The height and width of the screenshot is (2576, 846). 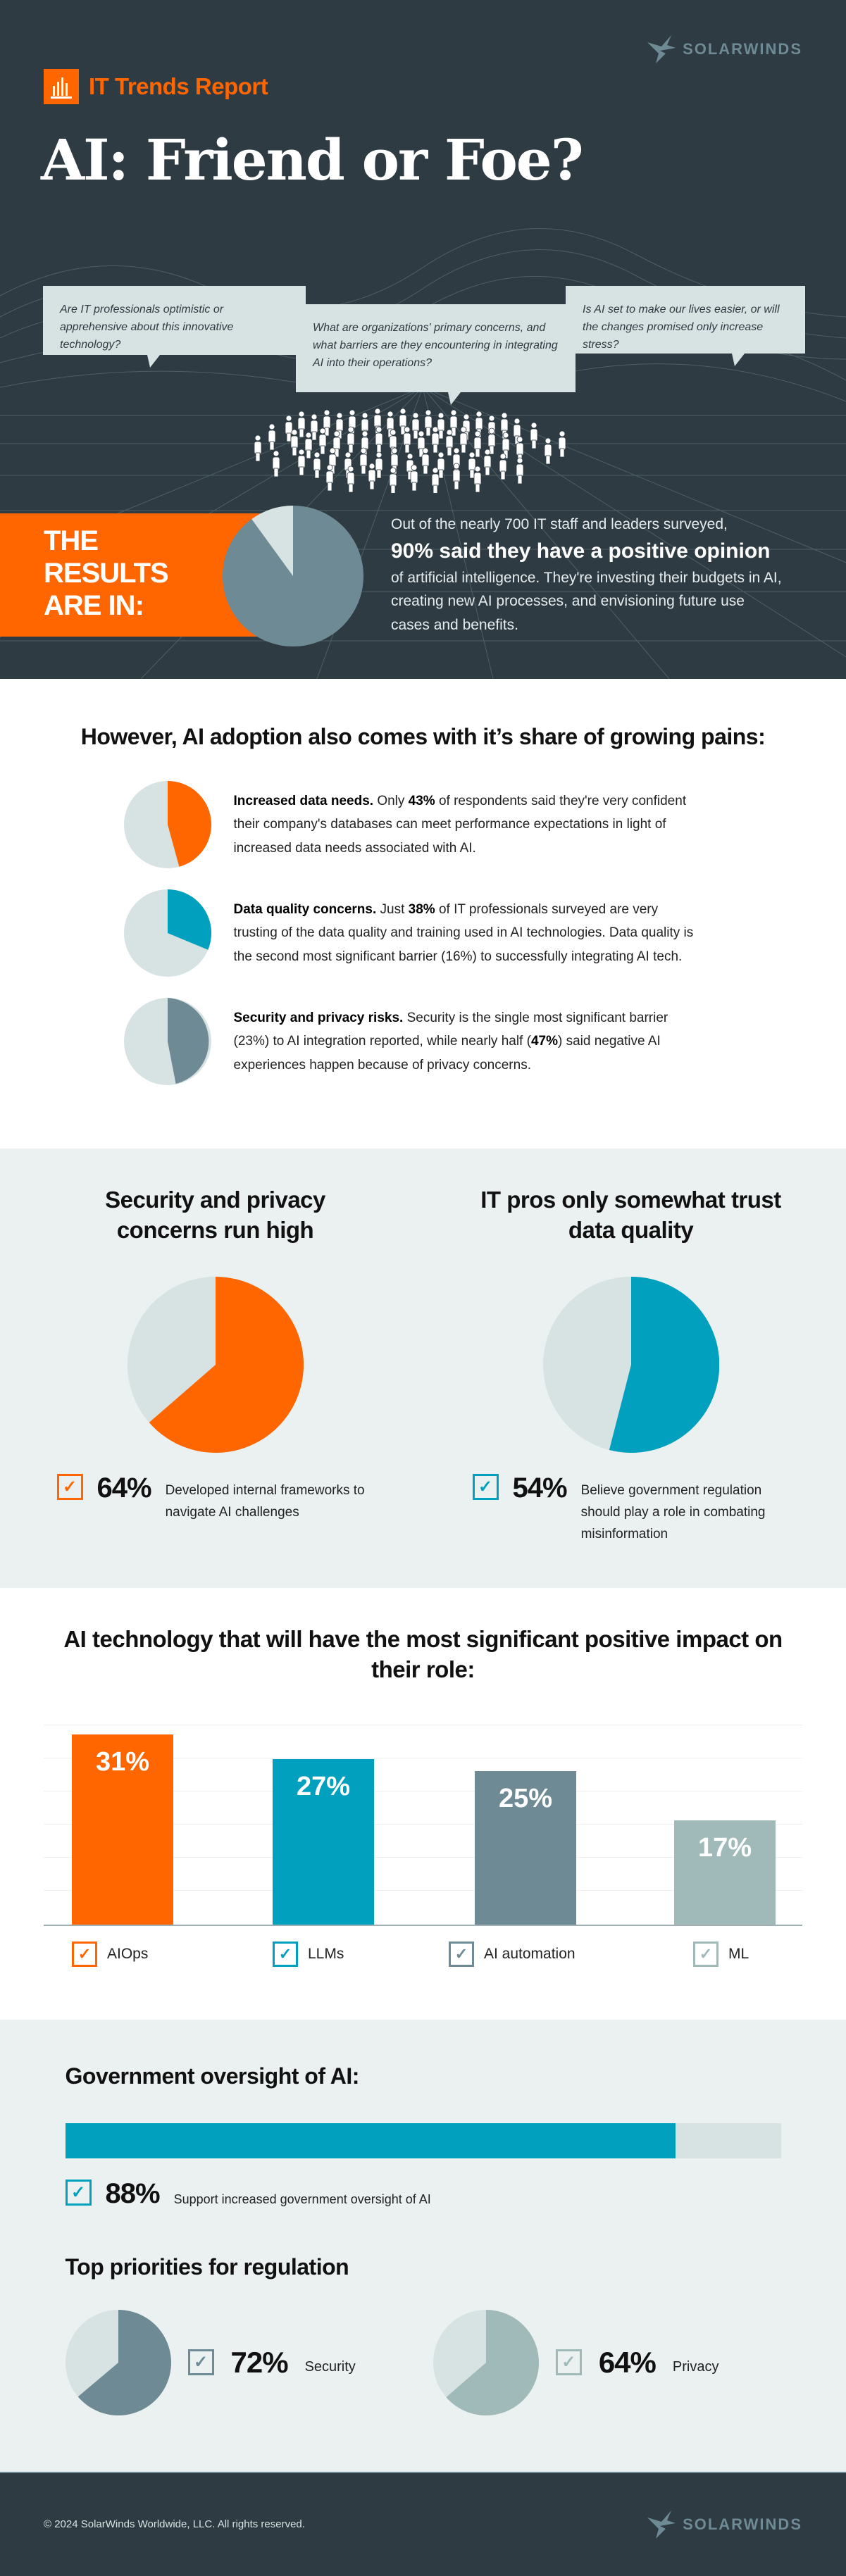 I want to click on priority-security: ✓ 72% Security, so click(x=210, y=2362).